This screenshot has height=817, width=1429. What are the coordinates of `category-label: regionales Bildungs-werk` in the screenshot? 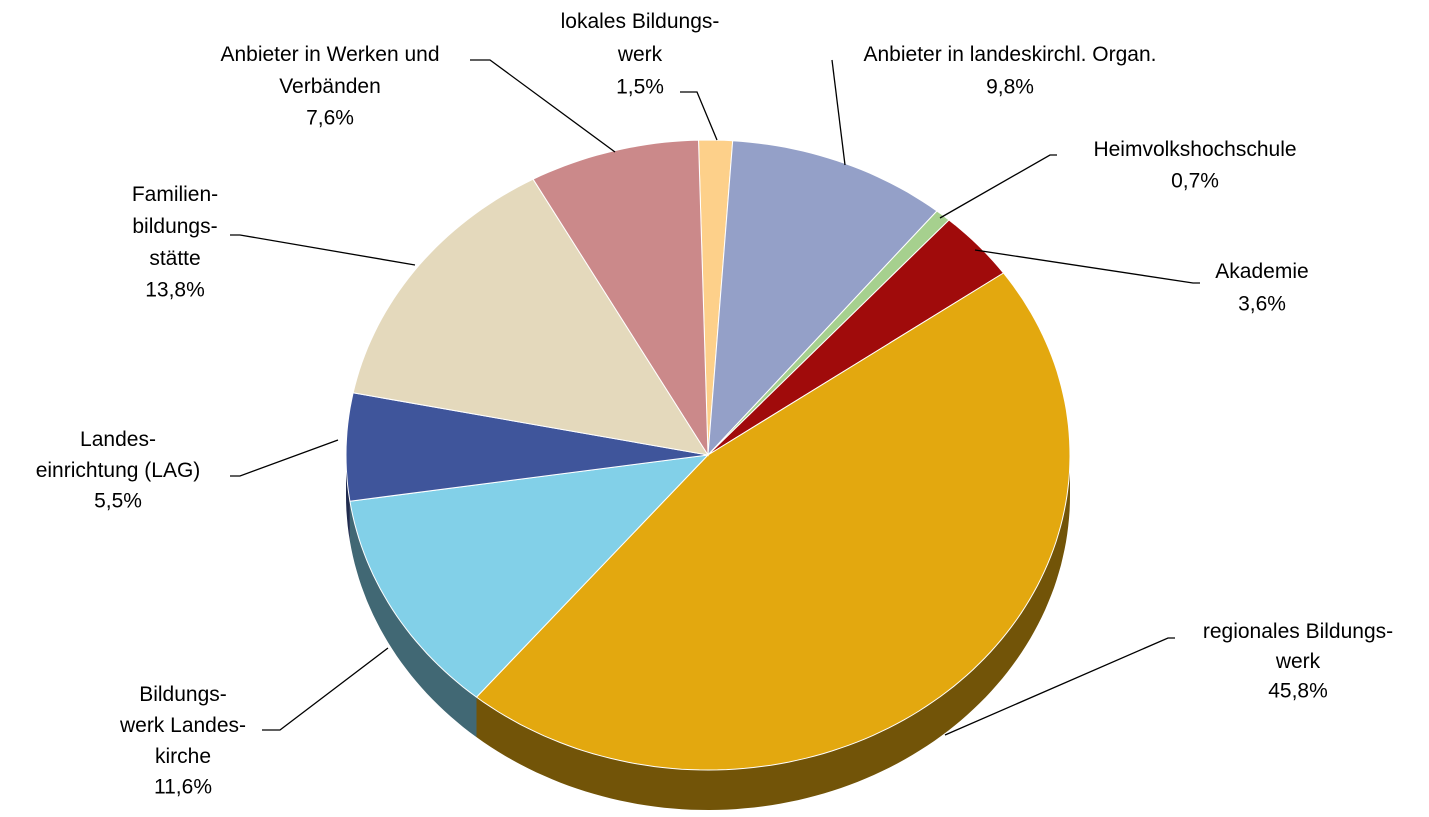 It's located at (1298, 646).